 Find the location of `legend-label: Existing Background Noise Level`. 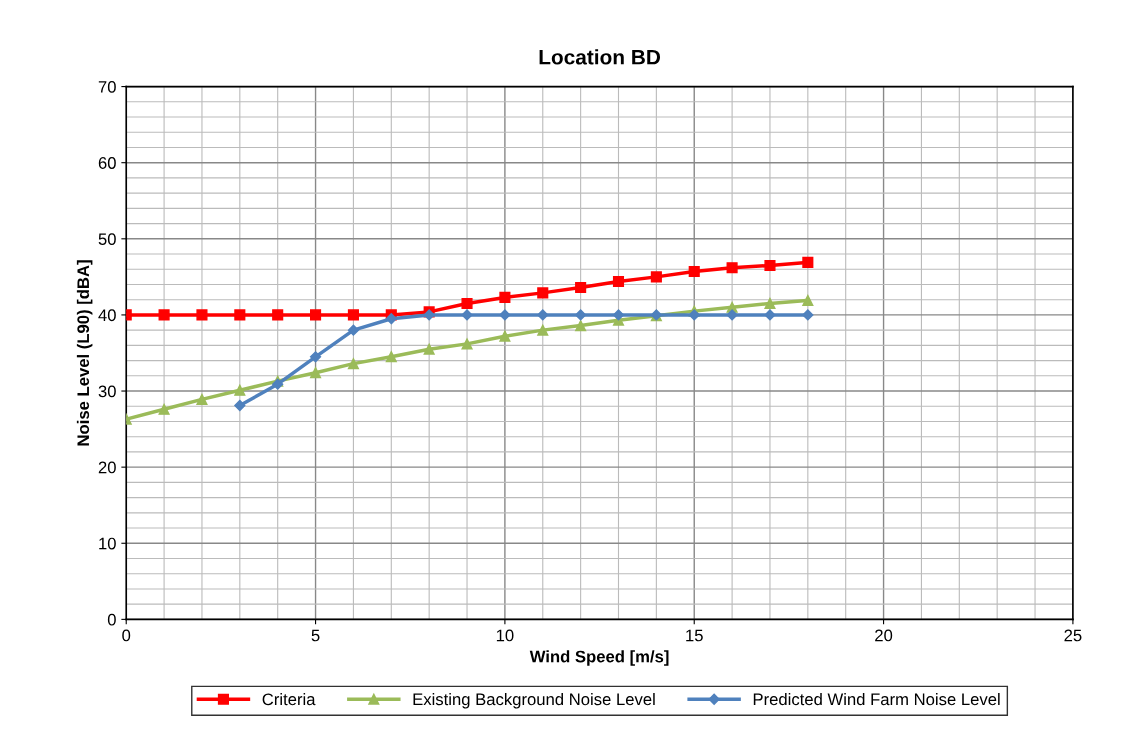

legend-label: Existing Background Noise Level is located at coordinates (534, 700).